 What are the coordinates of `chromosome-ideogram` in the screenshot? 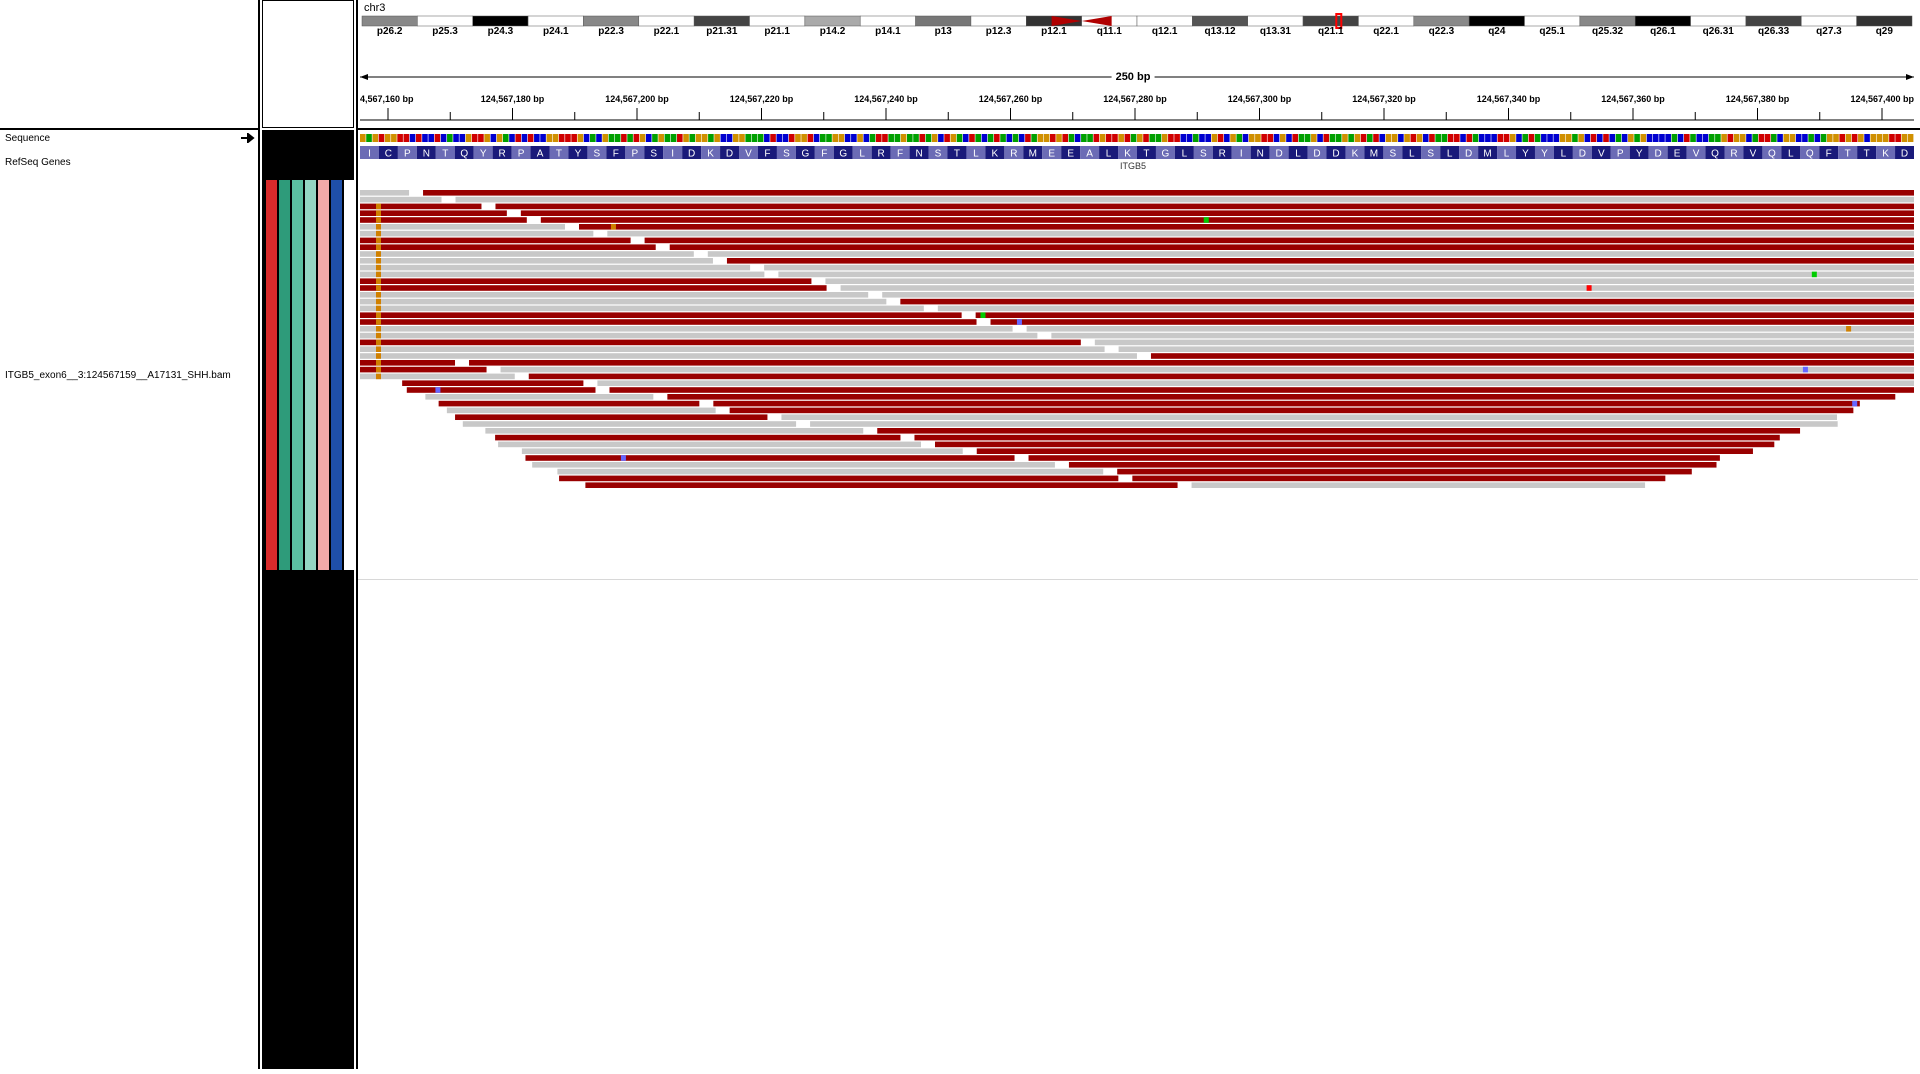 It's located at (1138, 22).